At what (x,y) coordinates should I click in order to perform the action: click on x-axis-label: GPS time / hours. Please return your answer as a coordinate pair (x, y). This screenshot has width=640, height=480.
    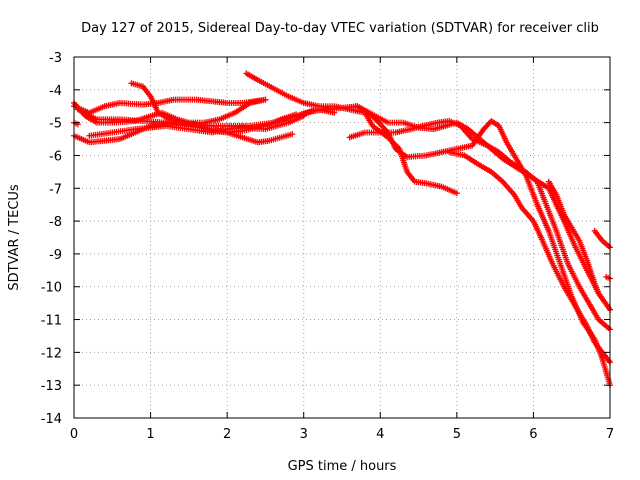
    Looking at the image, I should click on (342, 466).